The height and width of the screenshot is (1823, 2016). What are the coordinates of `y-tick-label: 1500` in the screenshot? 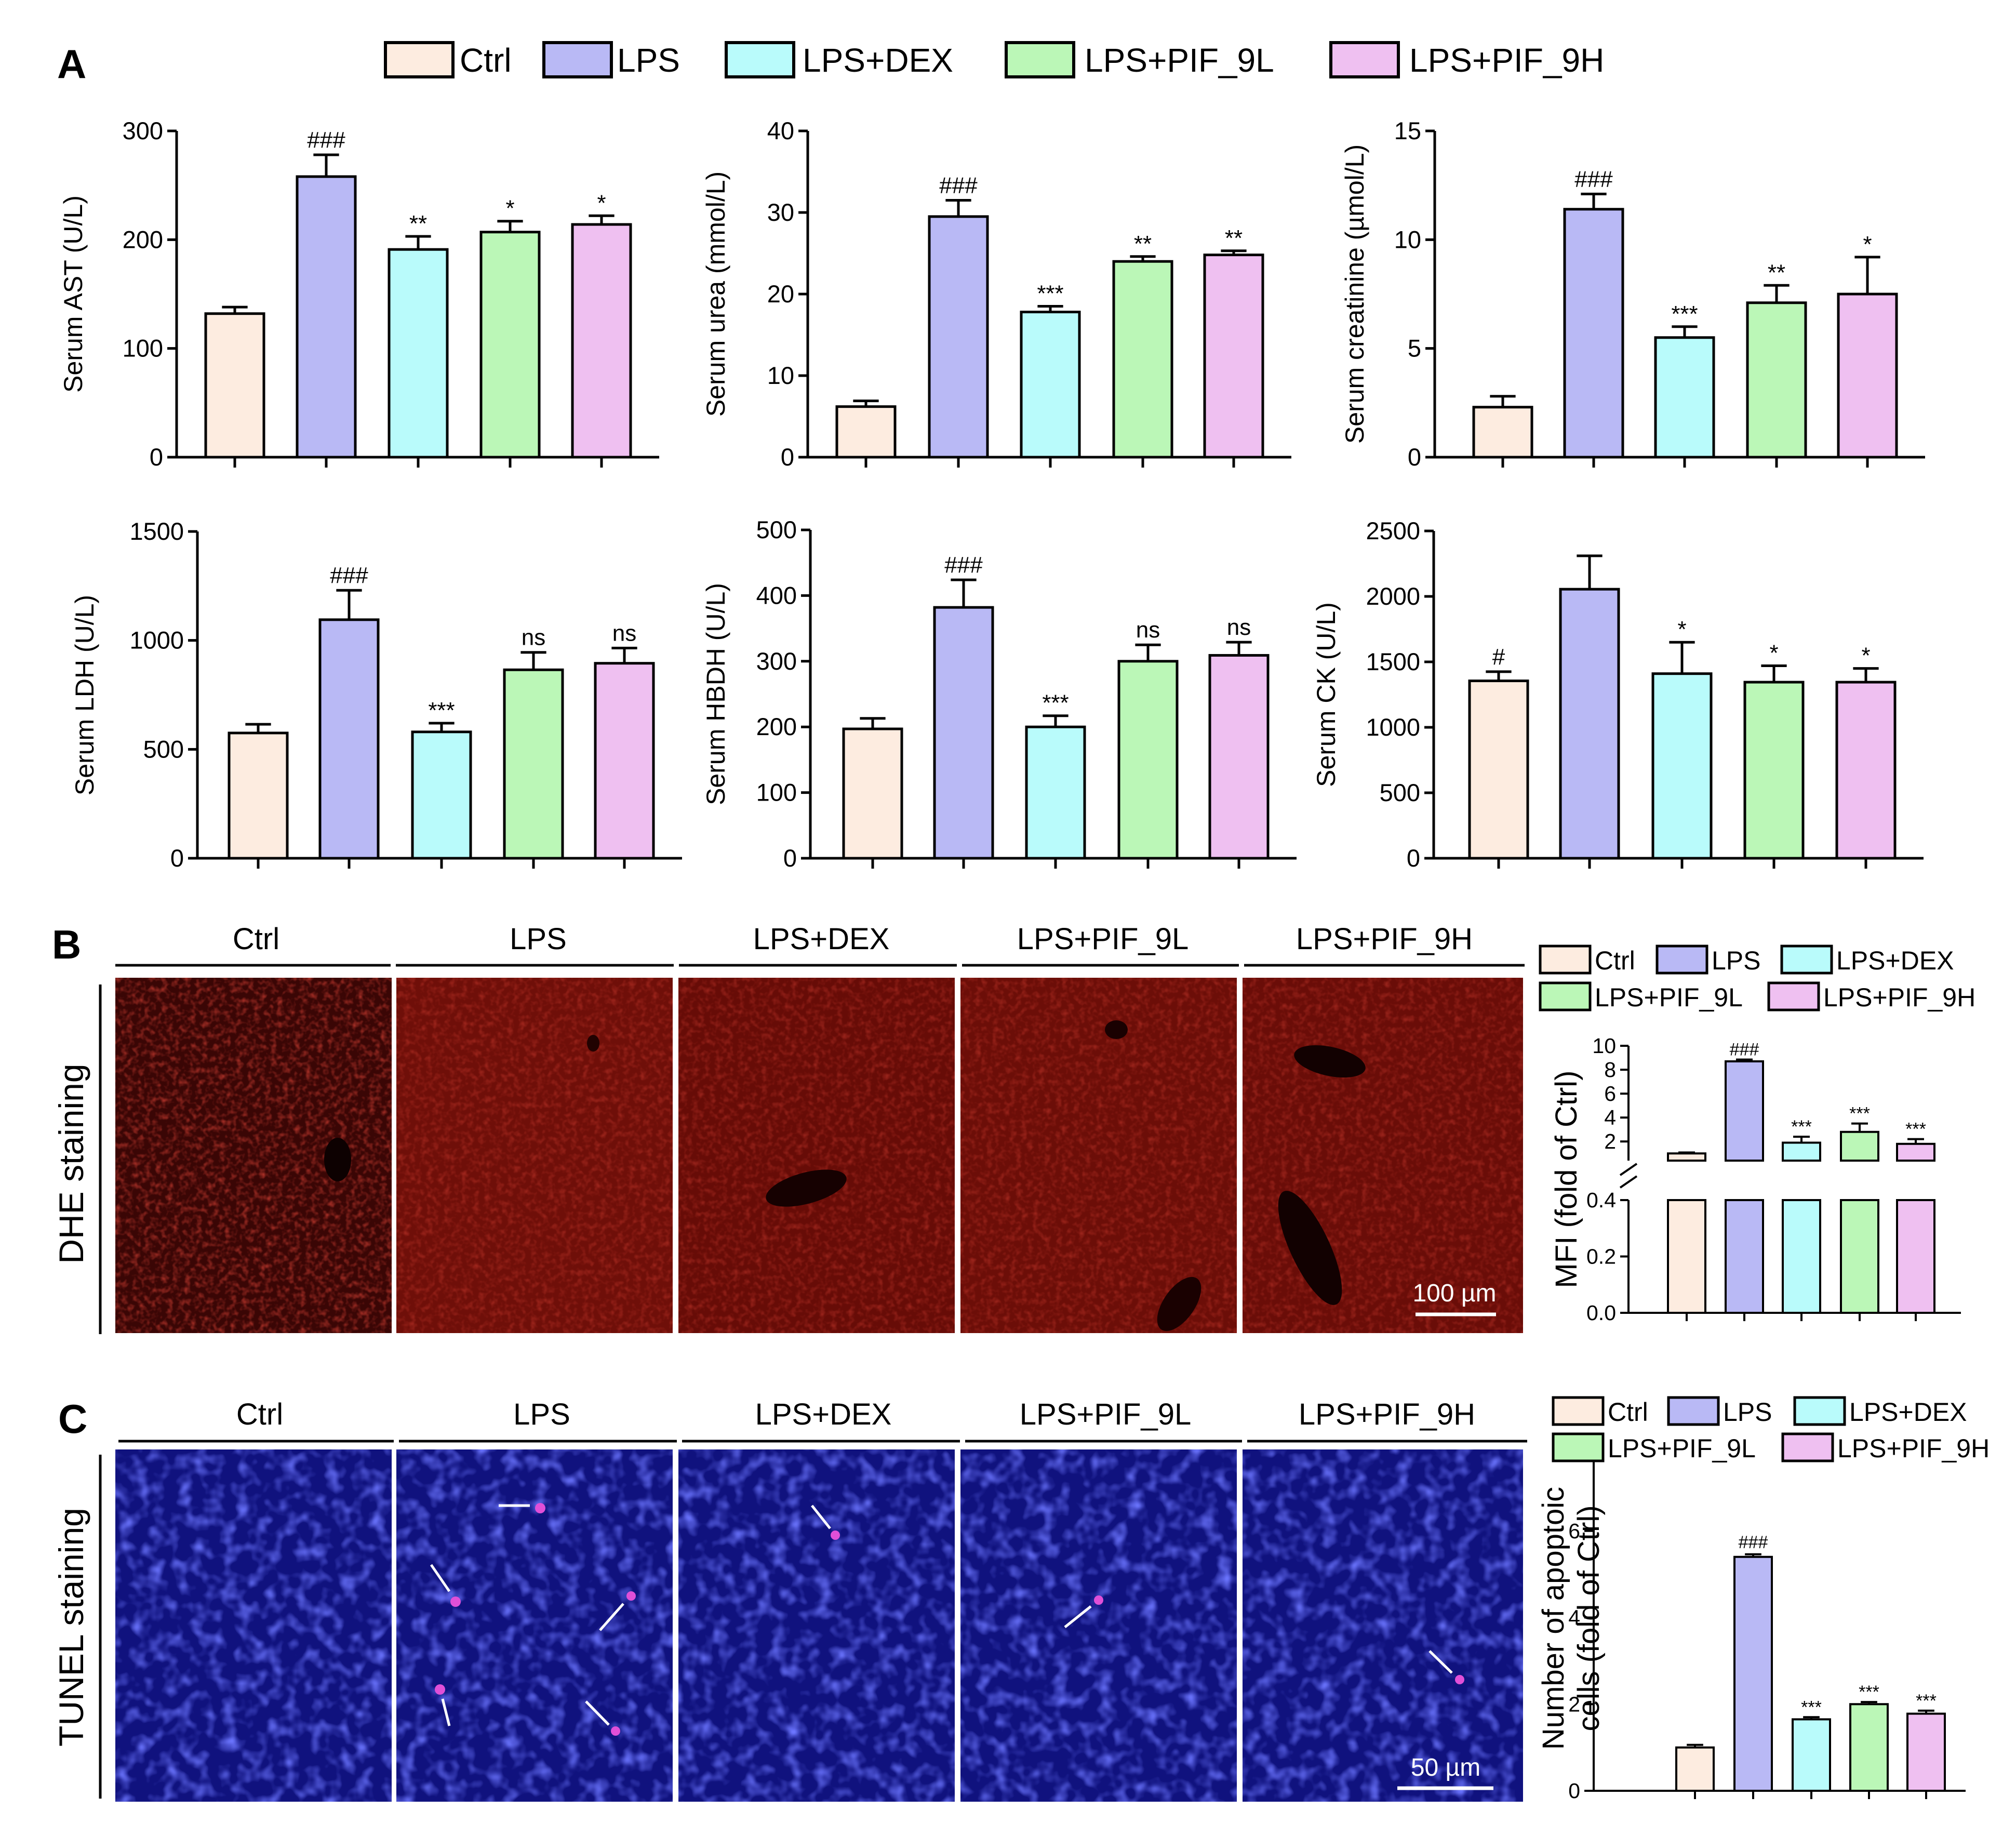 It's located at (1393, 661).